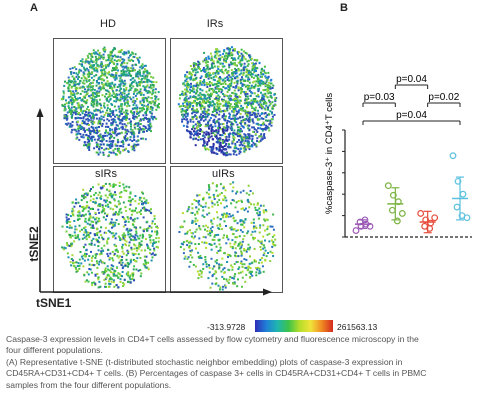  I want to click on tsne2-axis-label: tSNE2, so click(34, 244).